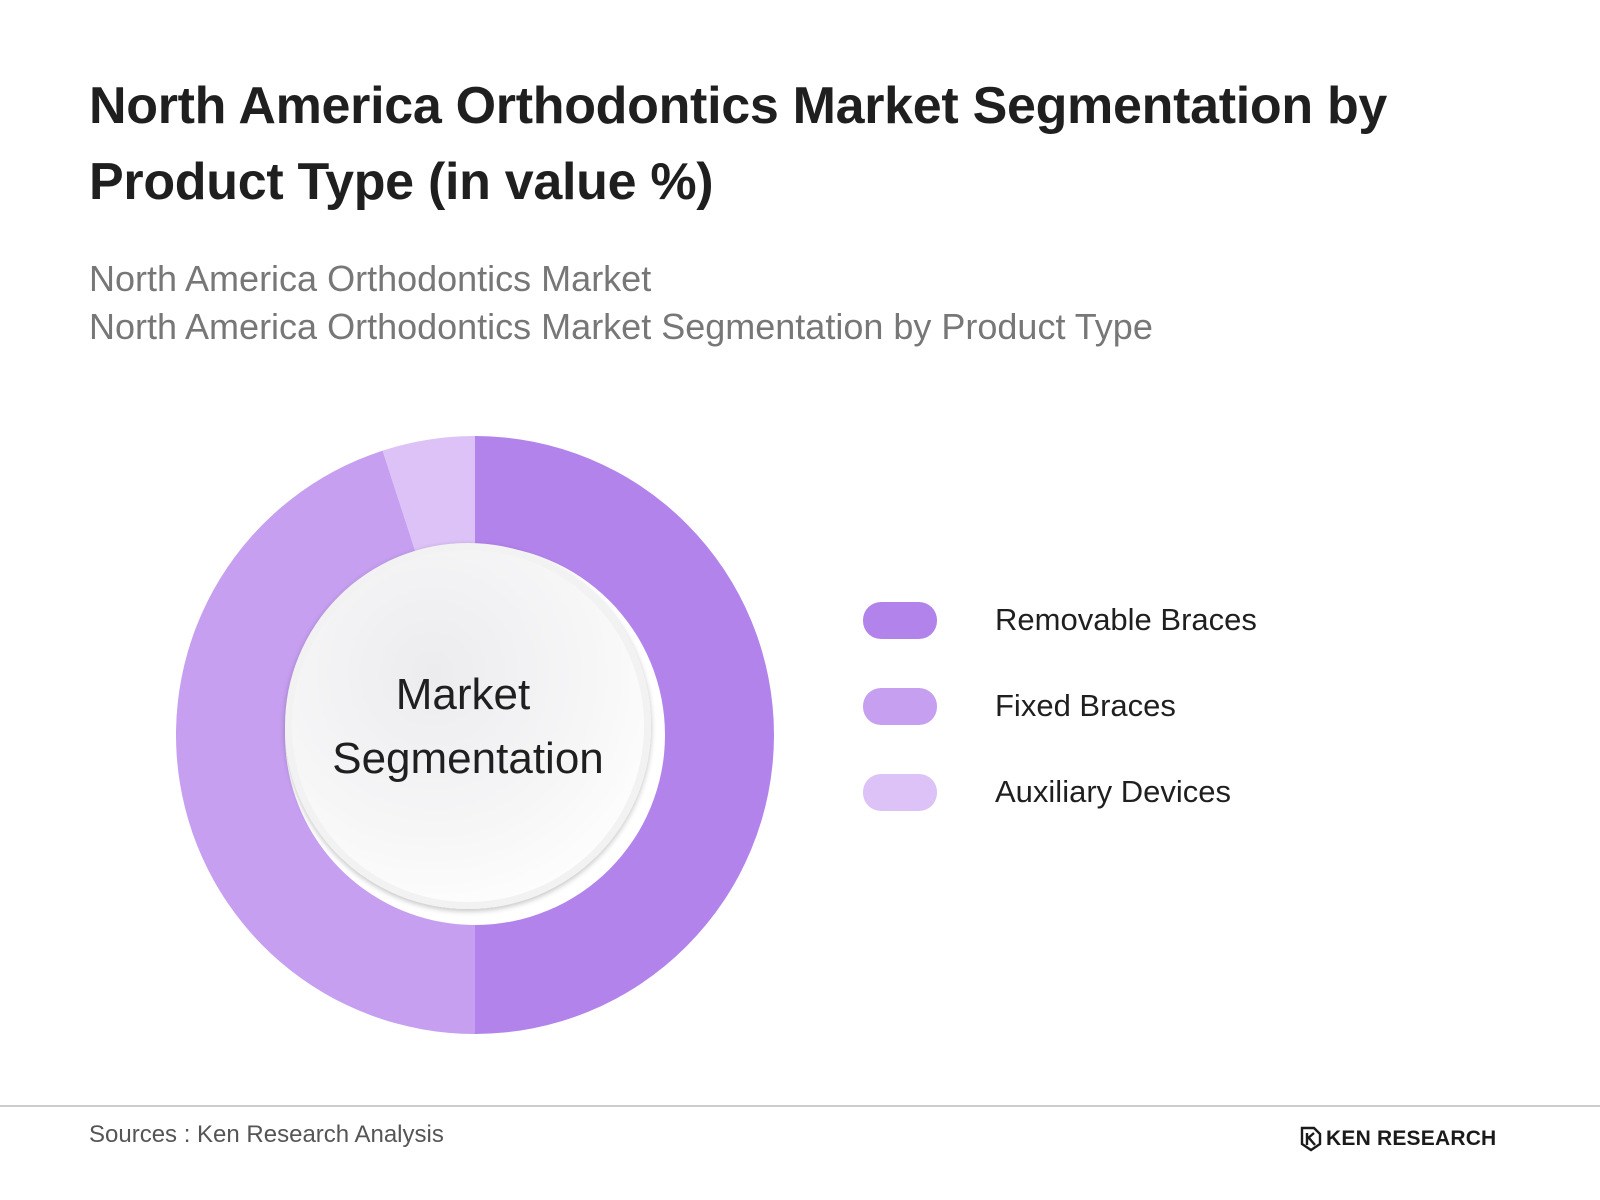 This screenshot has height=1200, width=1600. Describe the element at coordinates (1085, 705) in the screenshot. I see `legend-label-fixed-braces: Fixed Braces` at that location.